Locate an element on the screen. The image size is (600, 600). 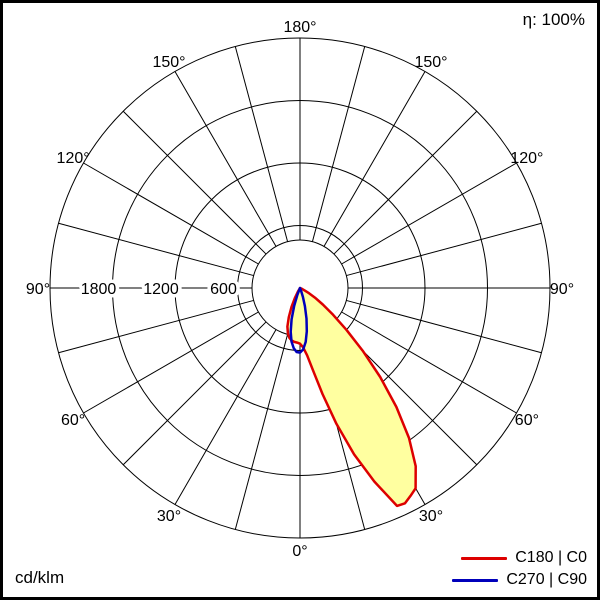
curve-c180-c0 is located at coordinates (351, 397).